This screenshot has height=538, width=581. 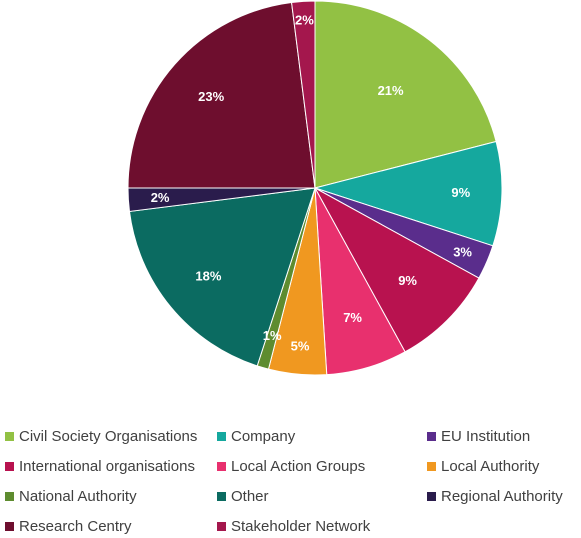 What do you see at coordinates (391, 90) in the screenshot?
I see `slice-data-label: 21%` at bounding box center [391, 90].